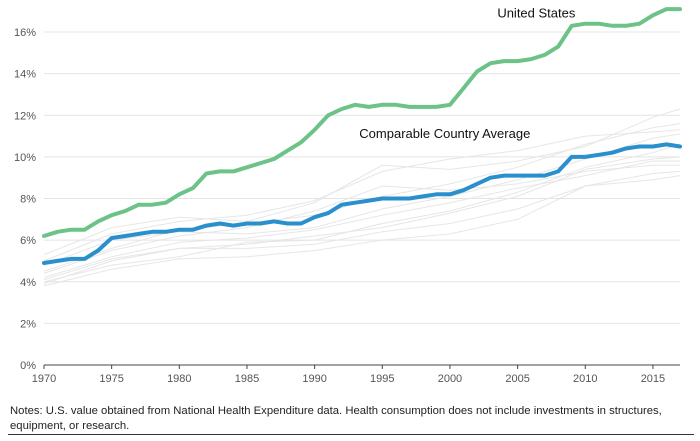 This screenshot has height=441, width=700. Describe the element at coordinates (653, 379) in the screenshot. I see `x-tick-label: 2015` at that location.